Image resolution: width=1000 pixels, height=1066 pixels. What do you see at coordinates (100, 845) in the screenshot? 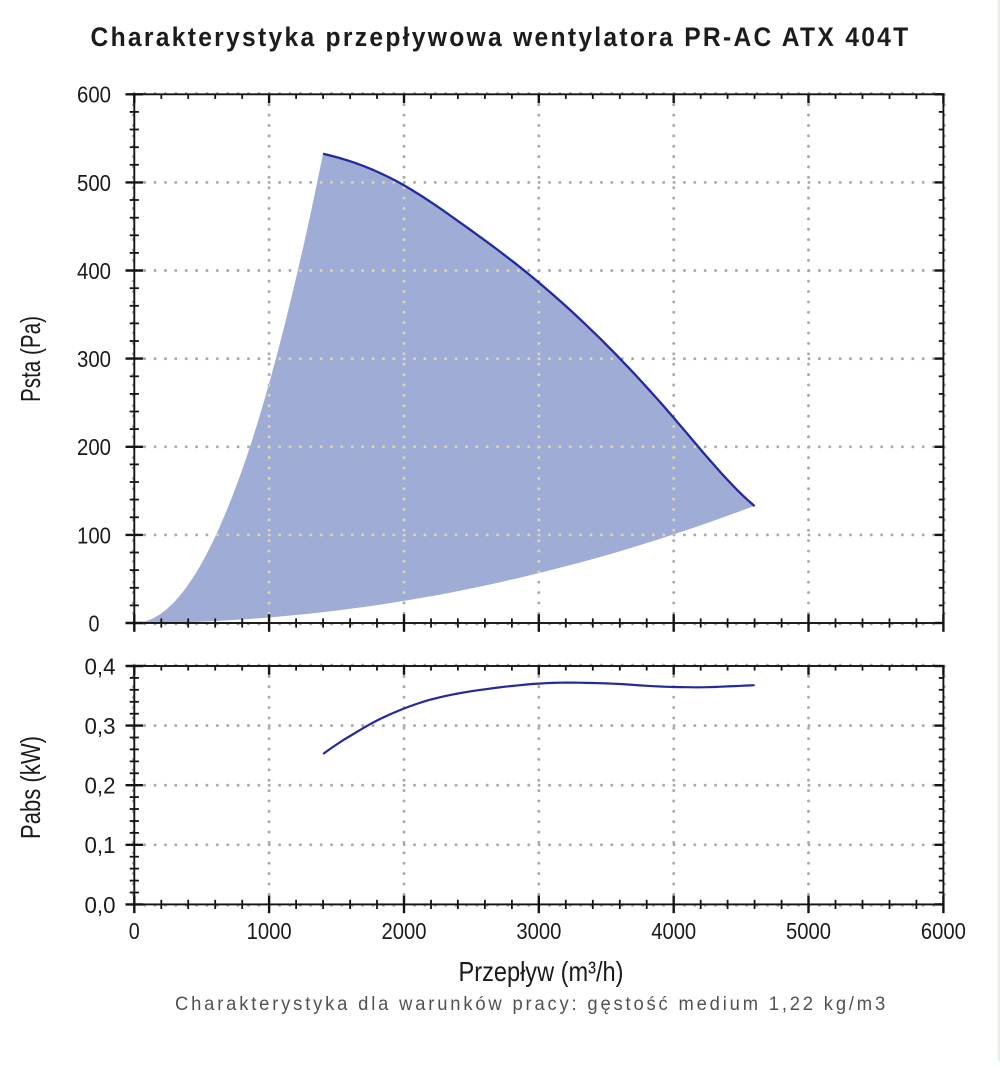
I see `svg-text: 0,1` at bounding box center [100, 845].